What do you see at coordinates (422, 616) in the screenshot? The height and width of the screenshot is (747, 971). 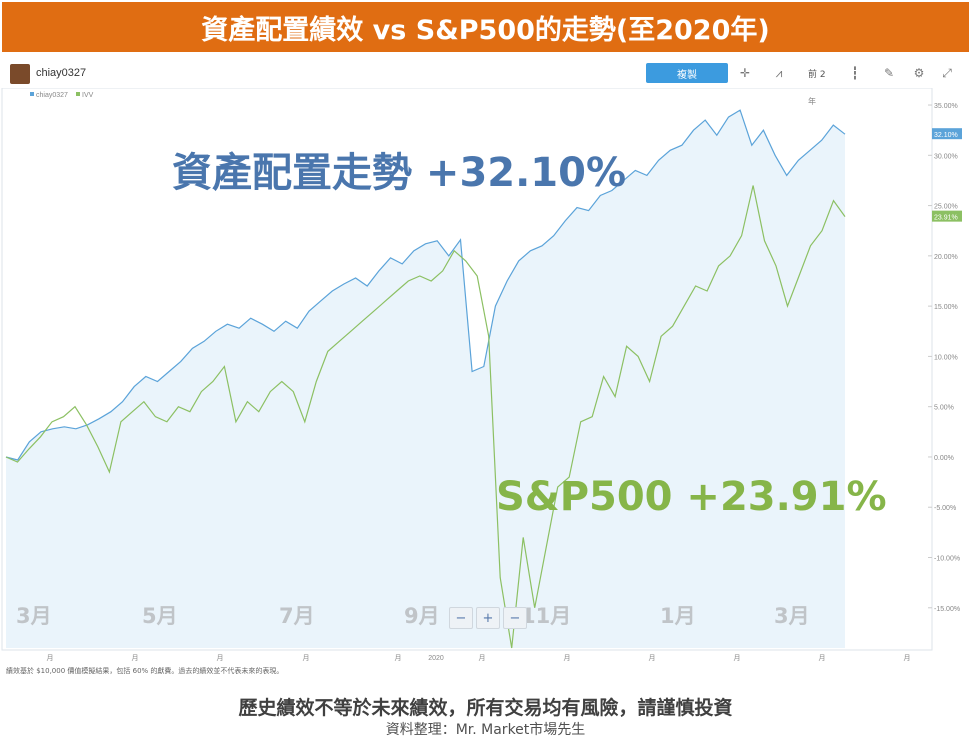 I see `month-label: 9月` at bounding box center [422, 616].